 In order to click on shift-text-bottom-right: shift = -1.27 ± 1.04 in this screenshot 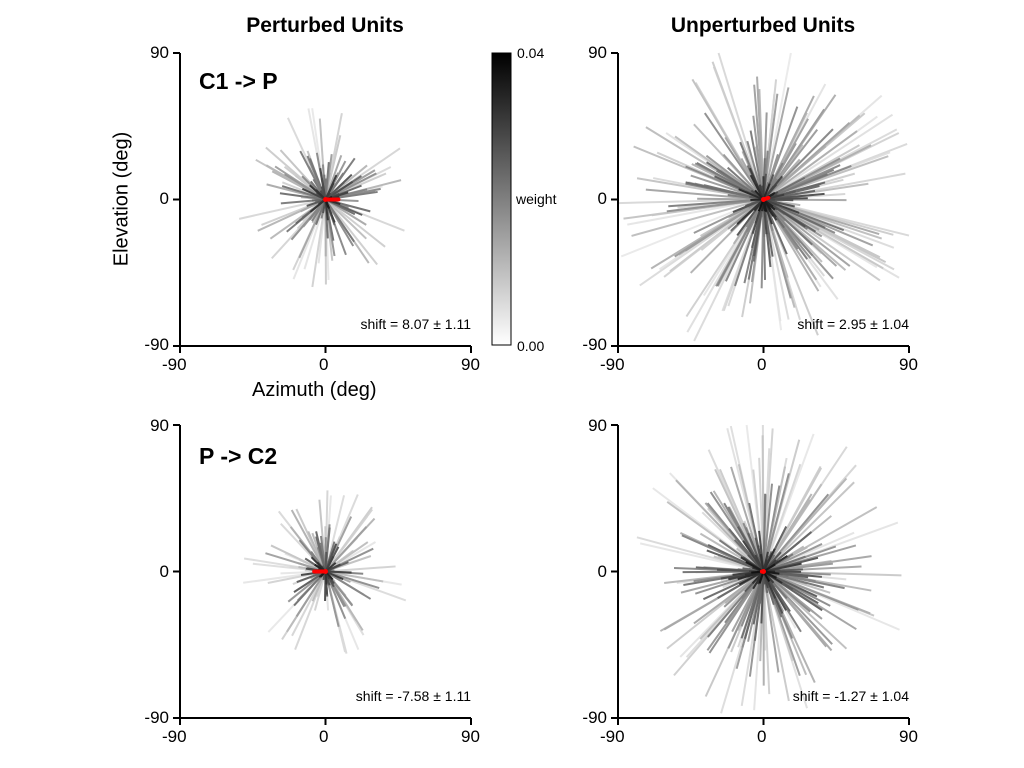, I will do `click(850, 696)`.